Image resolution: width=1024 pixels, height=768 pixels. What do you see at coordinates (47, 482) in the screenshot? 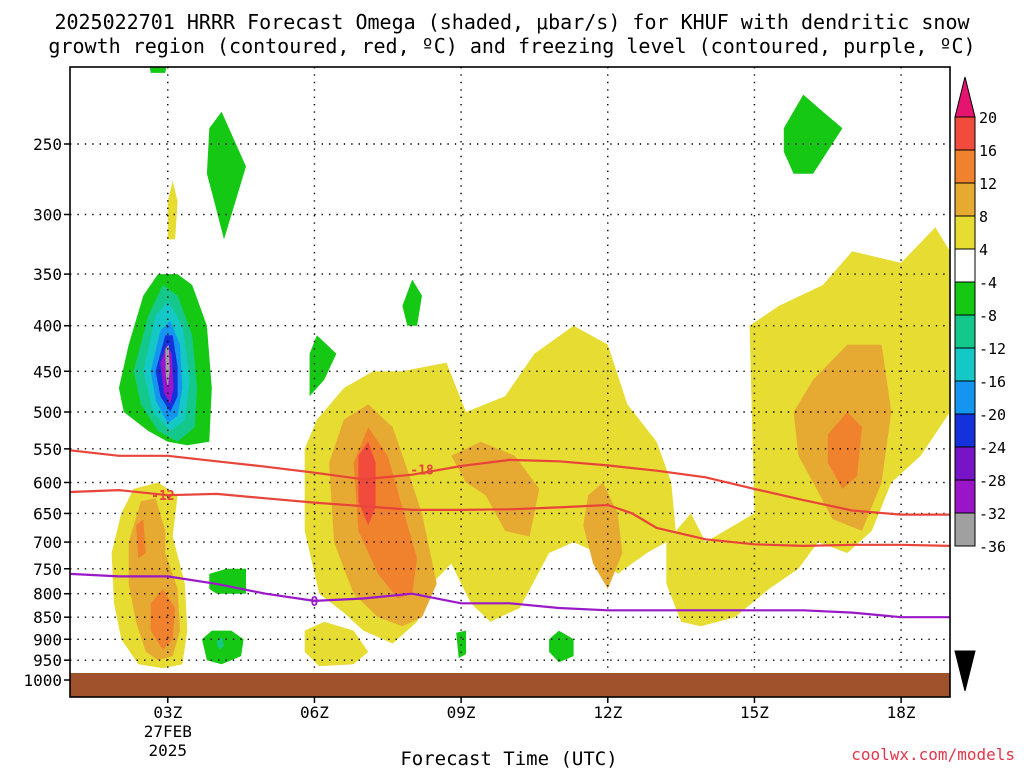
I see `y-tick-label-600: 600` at bounding box center [47, 482].